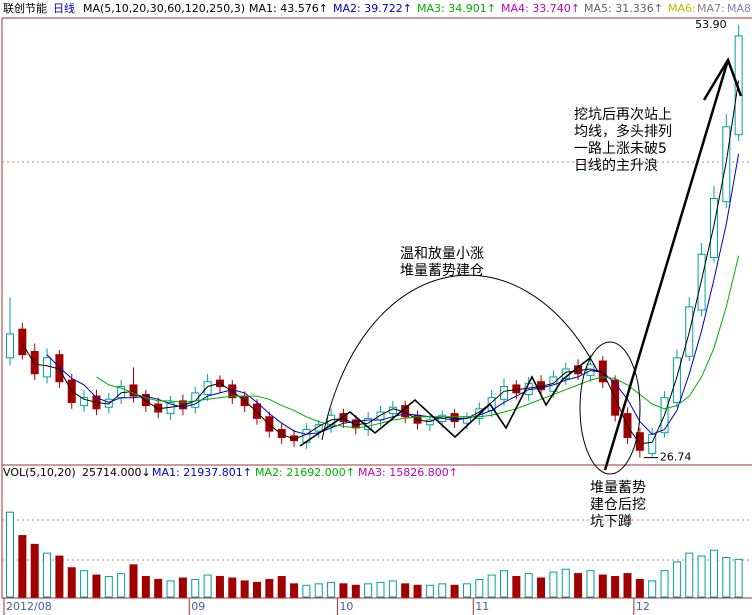 The width and height of the screenshot is (752, 615). I want to click on annotation: 堆量蓄势 建仓后挖 坑下蹲, so click(618, 505).